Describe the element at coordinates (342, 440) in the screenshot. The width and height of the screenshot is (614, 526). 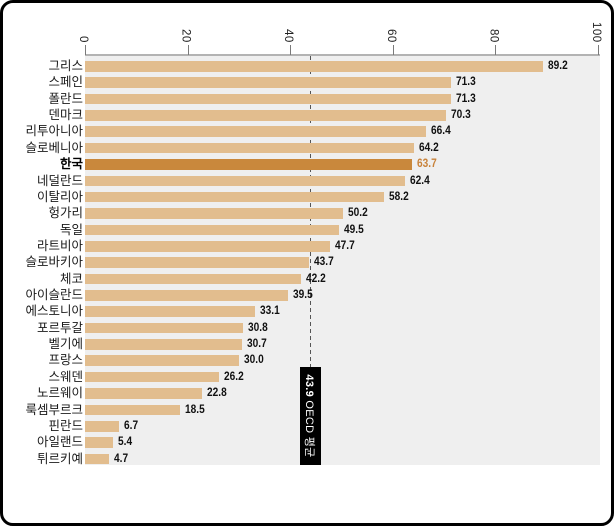
I see `bar-row: 5.4` at that location.